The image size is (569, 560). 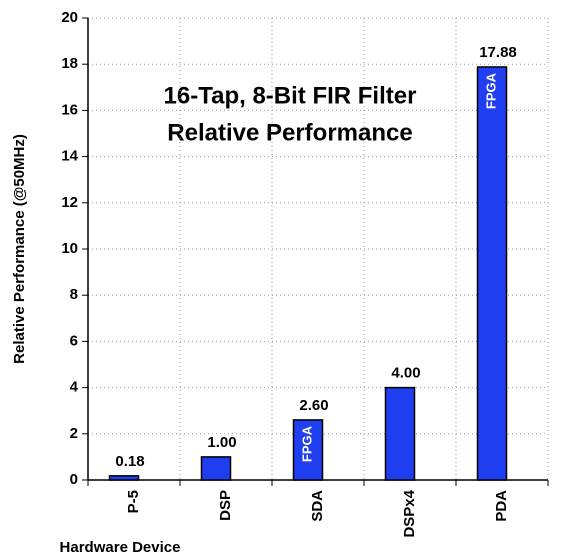 I want to click on y-tick-label: 20, so click(x=69, y=17).